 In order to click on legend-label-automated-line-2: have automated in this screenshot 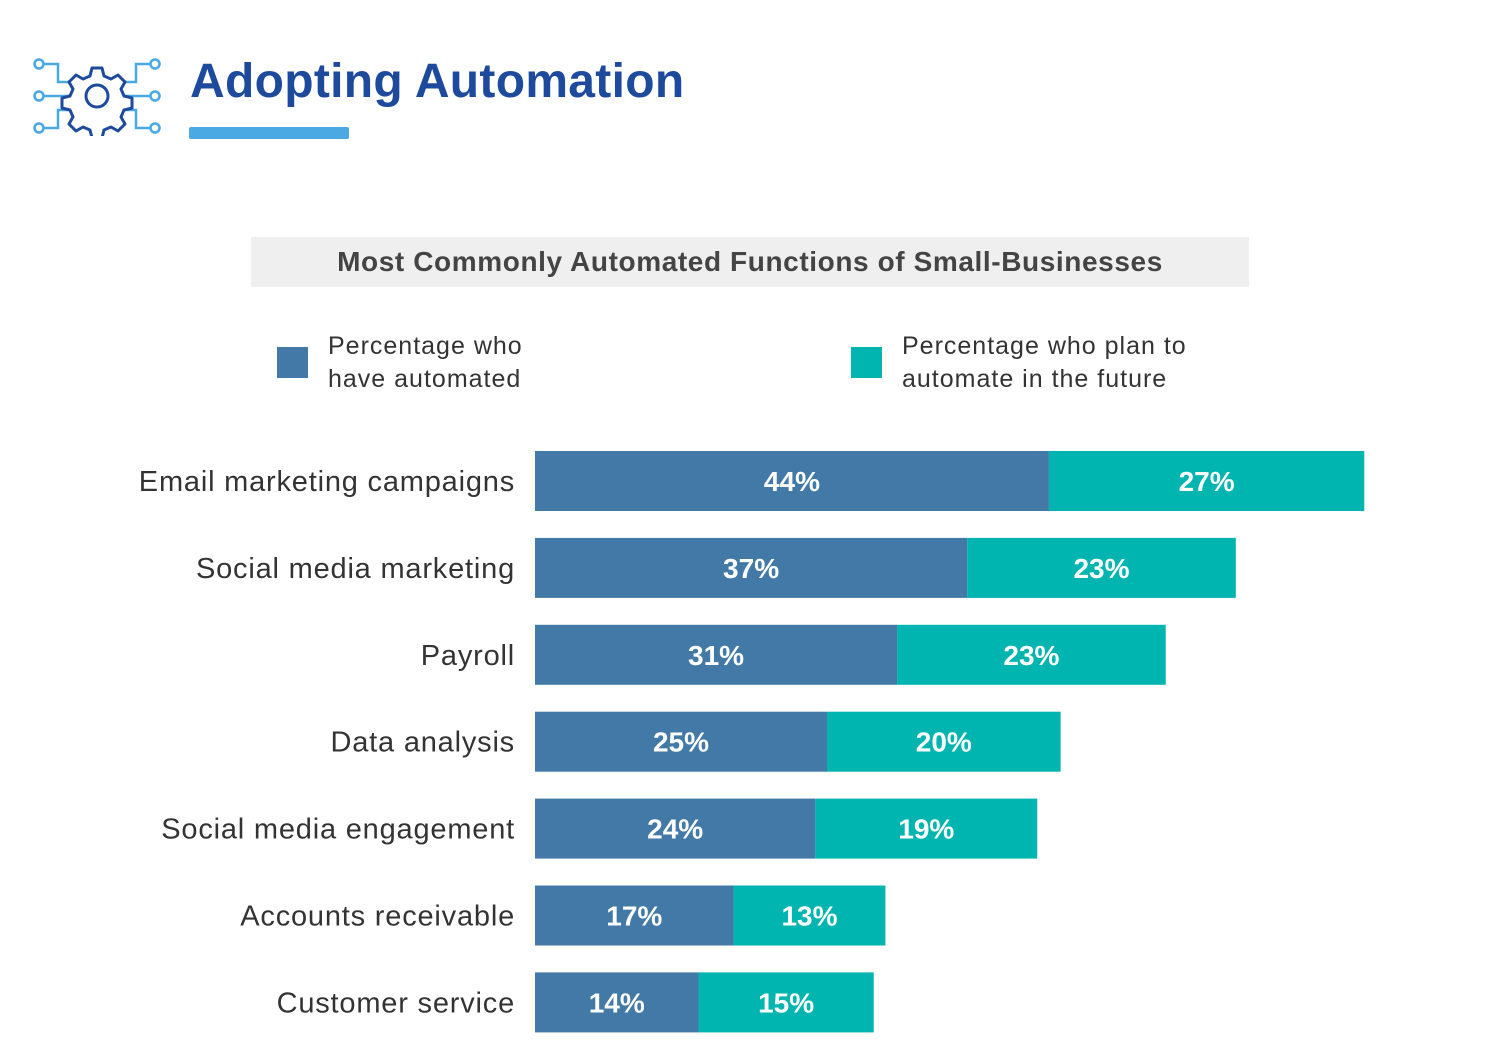, I will do `click(425, 379)`.